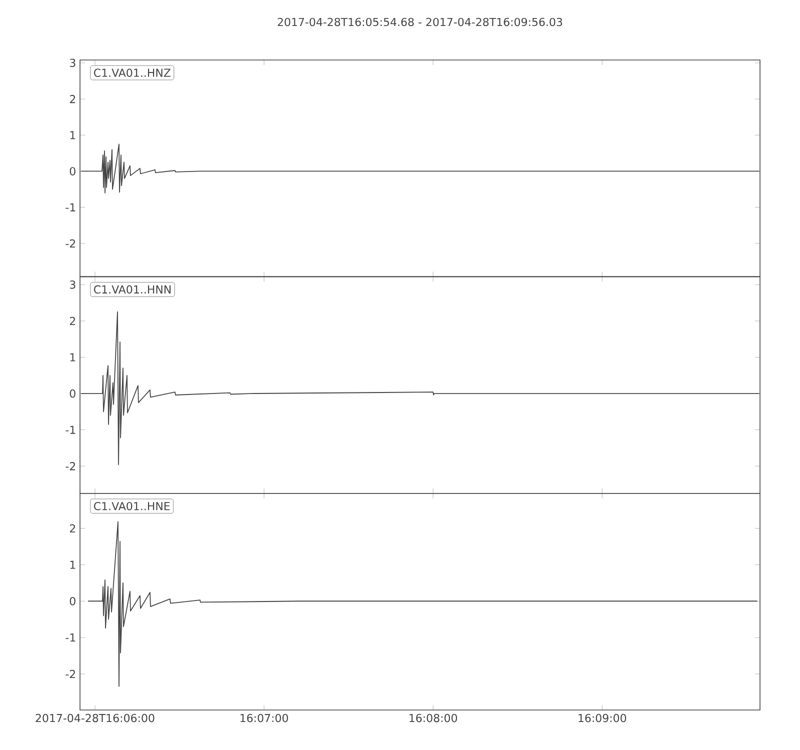 The image size is (800, 750). I want to click on text: C1.VA01..HNZ, so click(132, 72).